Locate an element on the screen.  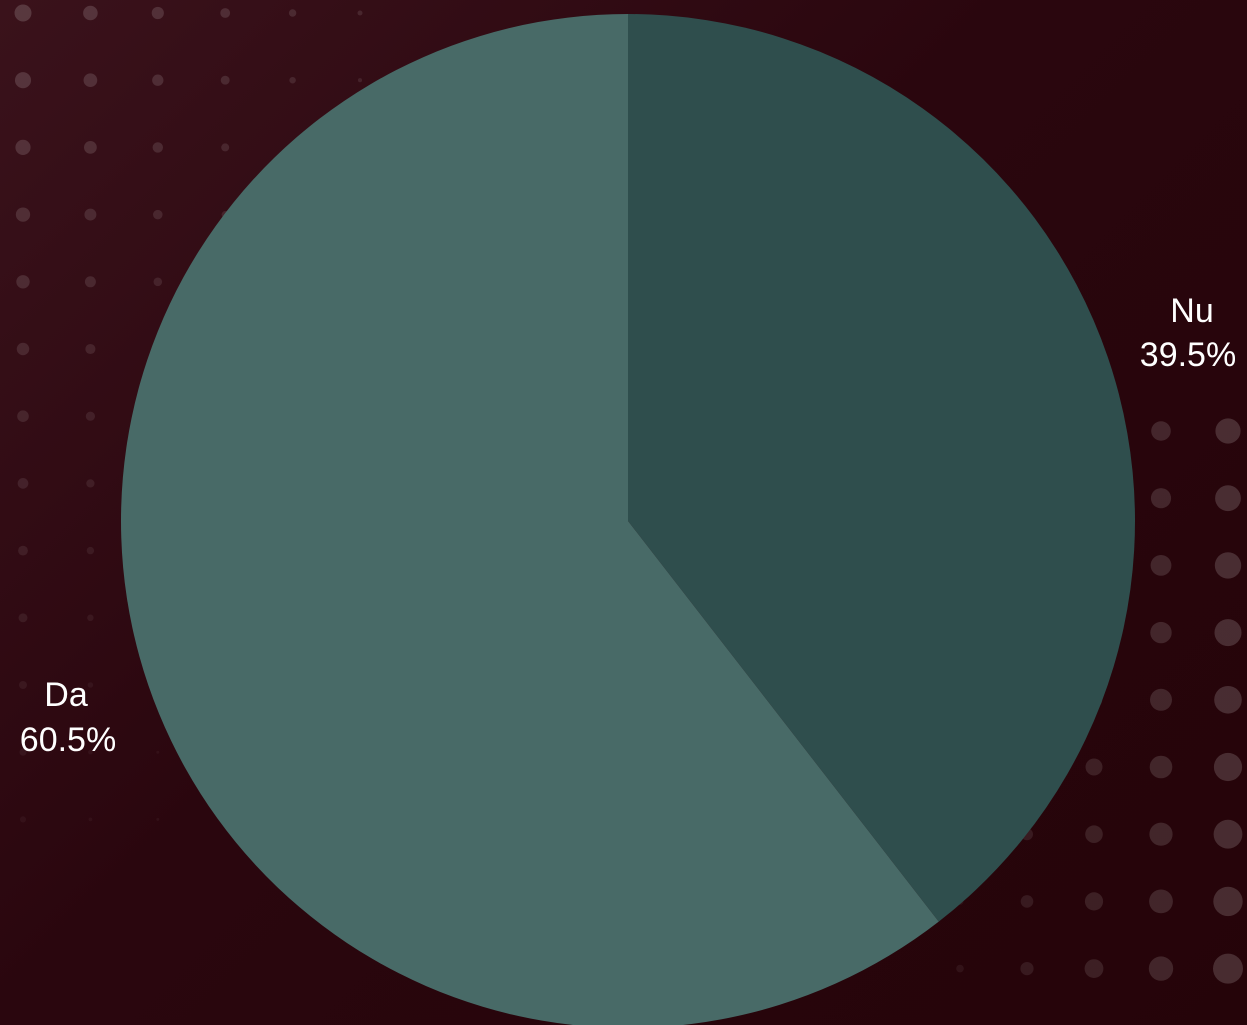
slice-label-da-name: Da is located at coordinates (66, 695).